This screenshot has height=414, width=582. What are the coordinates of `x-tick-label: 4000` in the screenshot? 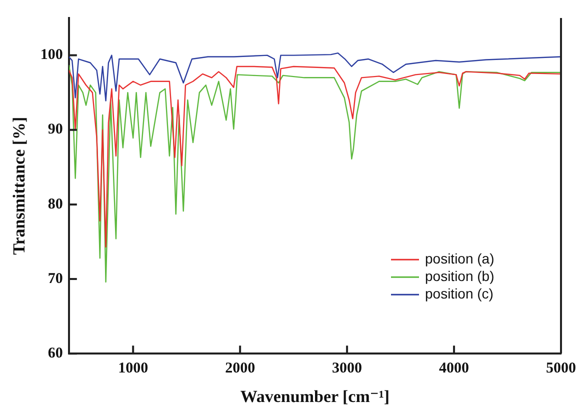 It's located at (454, 368).